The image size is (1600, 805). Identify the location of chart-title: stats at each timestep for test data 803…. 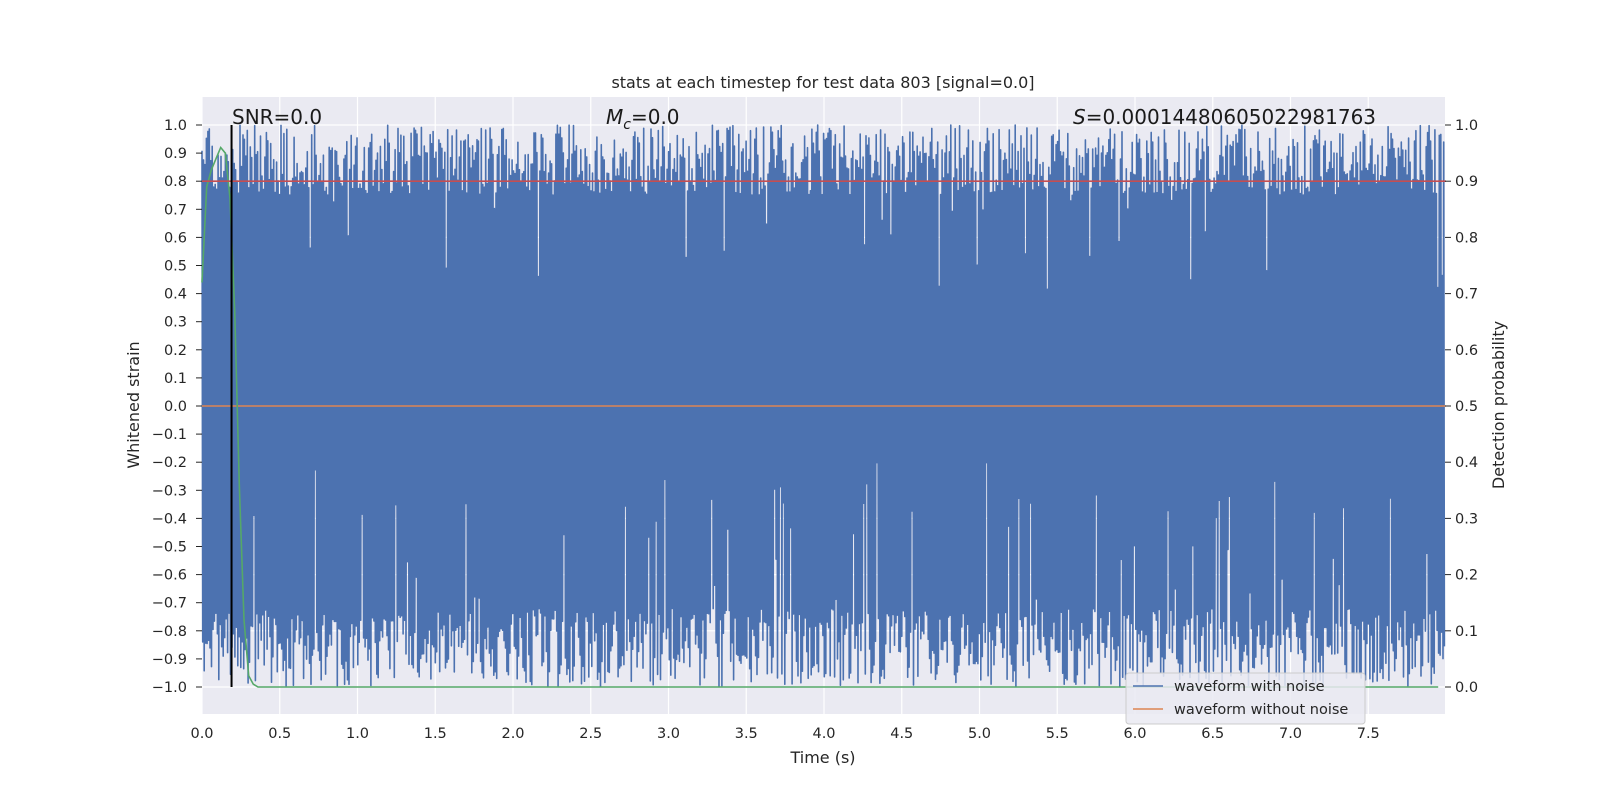
(822, 82).